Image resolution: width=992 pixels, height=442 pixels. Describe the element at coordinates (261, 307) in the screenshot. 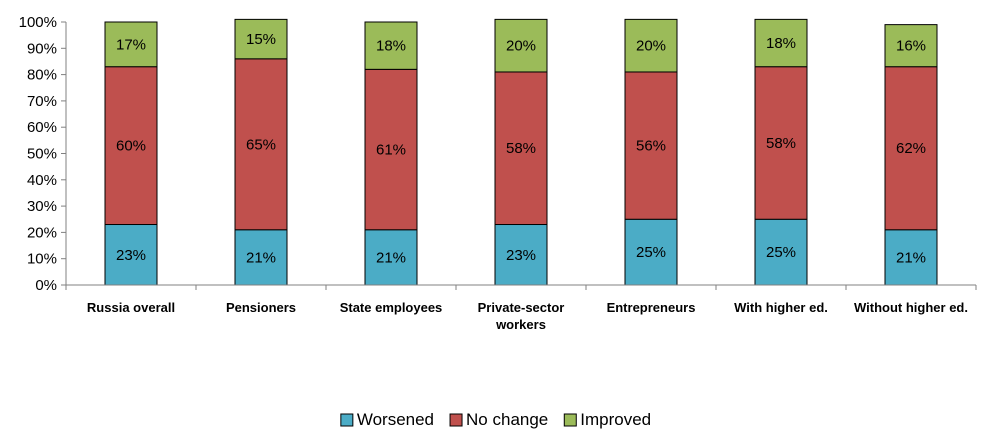

I see `x-category-label: Pensioners` at that location.